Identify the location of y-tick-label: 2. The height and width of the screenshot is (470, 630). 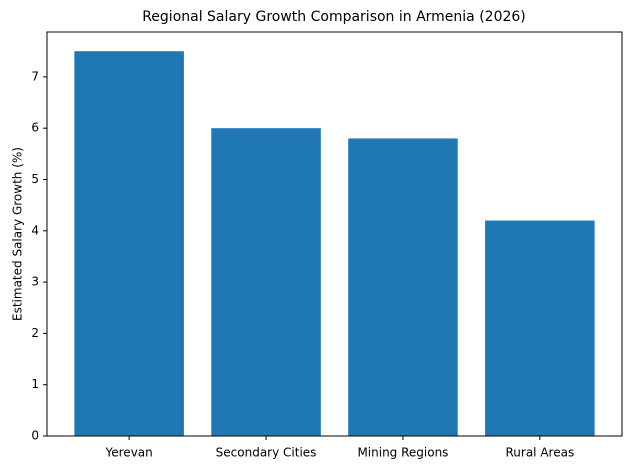
(35, 333).